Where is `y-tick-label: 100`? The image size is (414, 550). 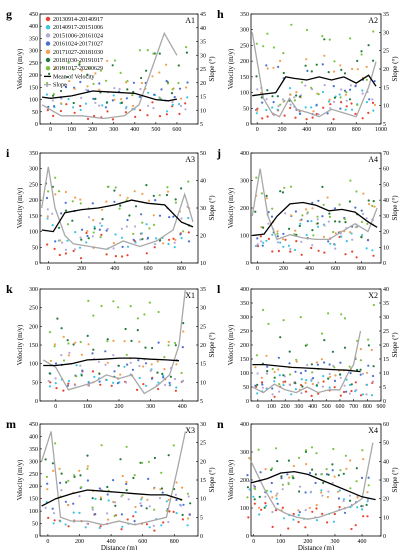
y-tick-label: 100 is located at coordinates (244, 374).